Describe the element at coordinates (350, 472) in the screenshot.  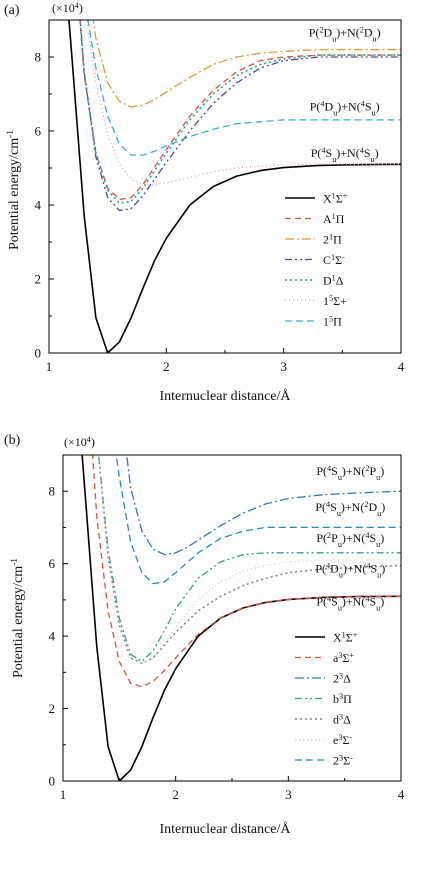
I see `dissociation-label: P(4Su)+N(2Pu)` at that location.